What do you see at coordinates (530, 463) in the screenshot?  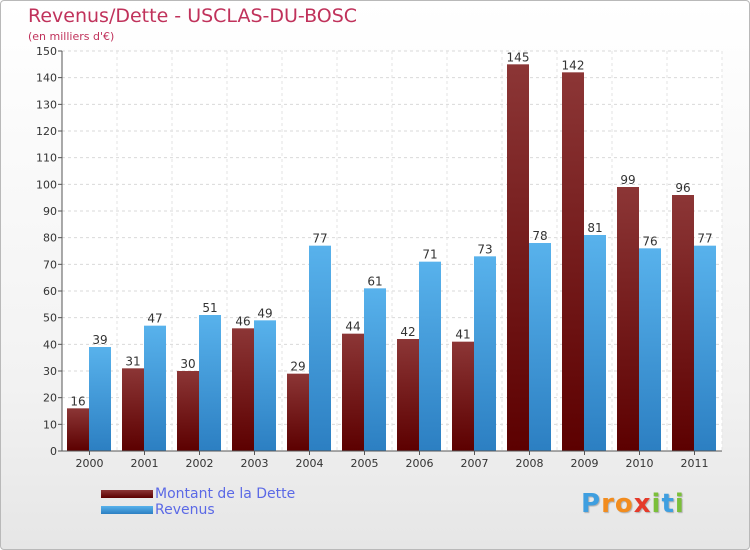 I see `x-tick-label: 2008` at bounding box center [530, 463].